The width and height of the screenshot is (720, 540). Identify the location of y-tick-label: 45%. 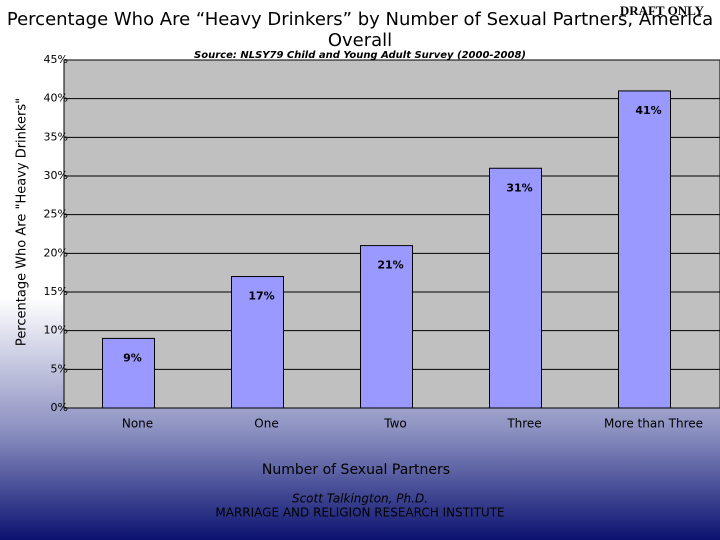
(56, 59).